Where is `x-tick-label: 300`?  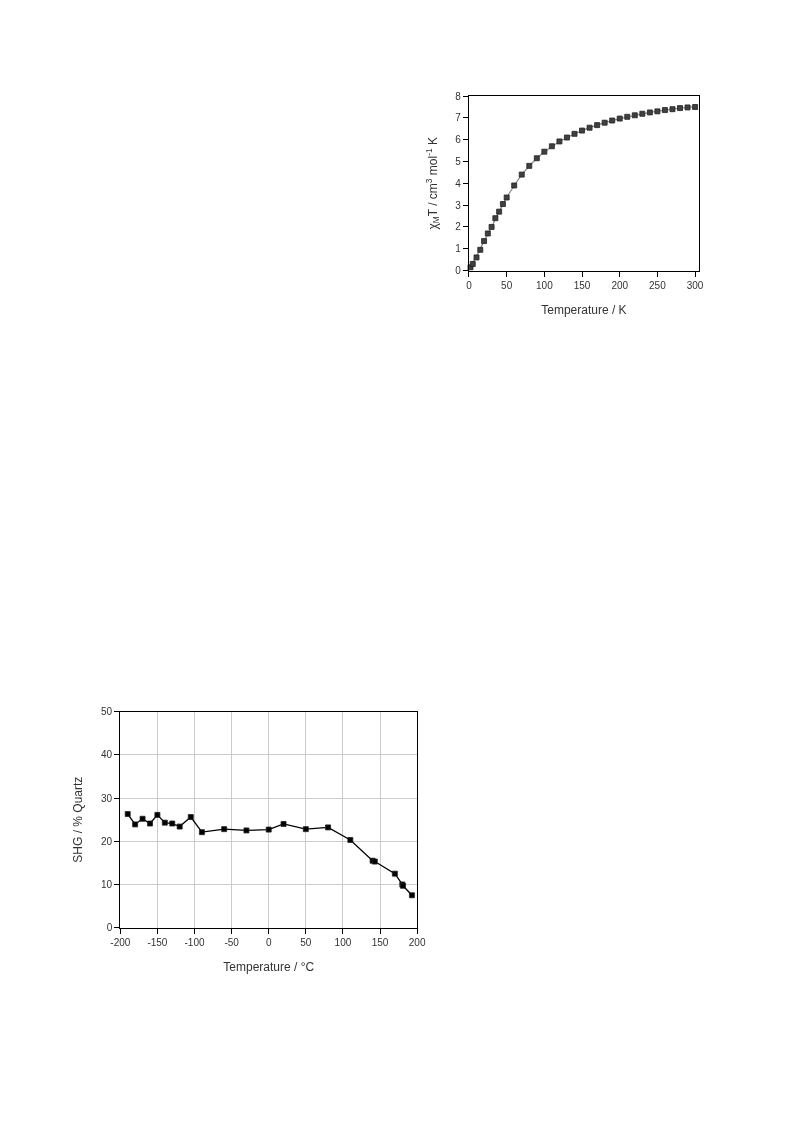 x-tick-label: 300 is located at coordinates (695, 285).